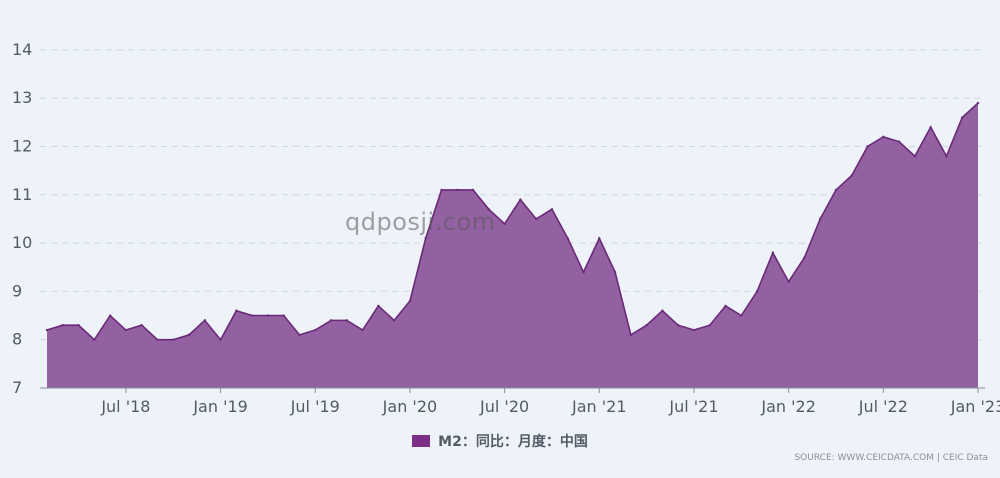 The width and height of the screenshot is (1000, 478). What do you see at coordinates (22, 97) in the screenshot?
I see `y-tick-label: 13` at bounding box center [22, 97].